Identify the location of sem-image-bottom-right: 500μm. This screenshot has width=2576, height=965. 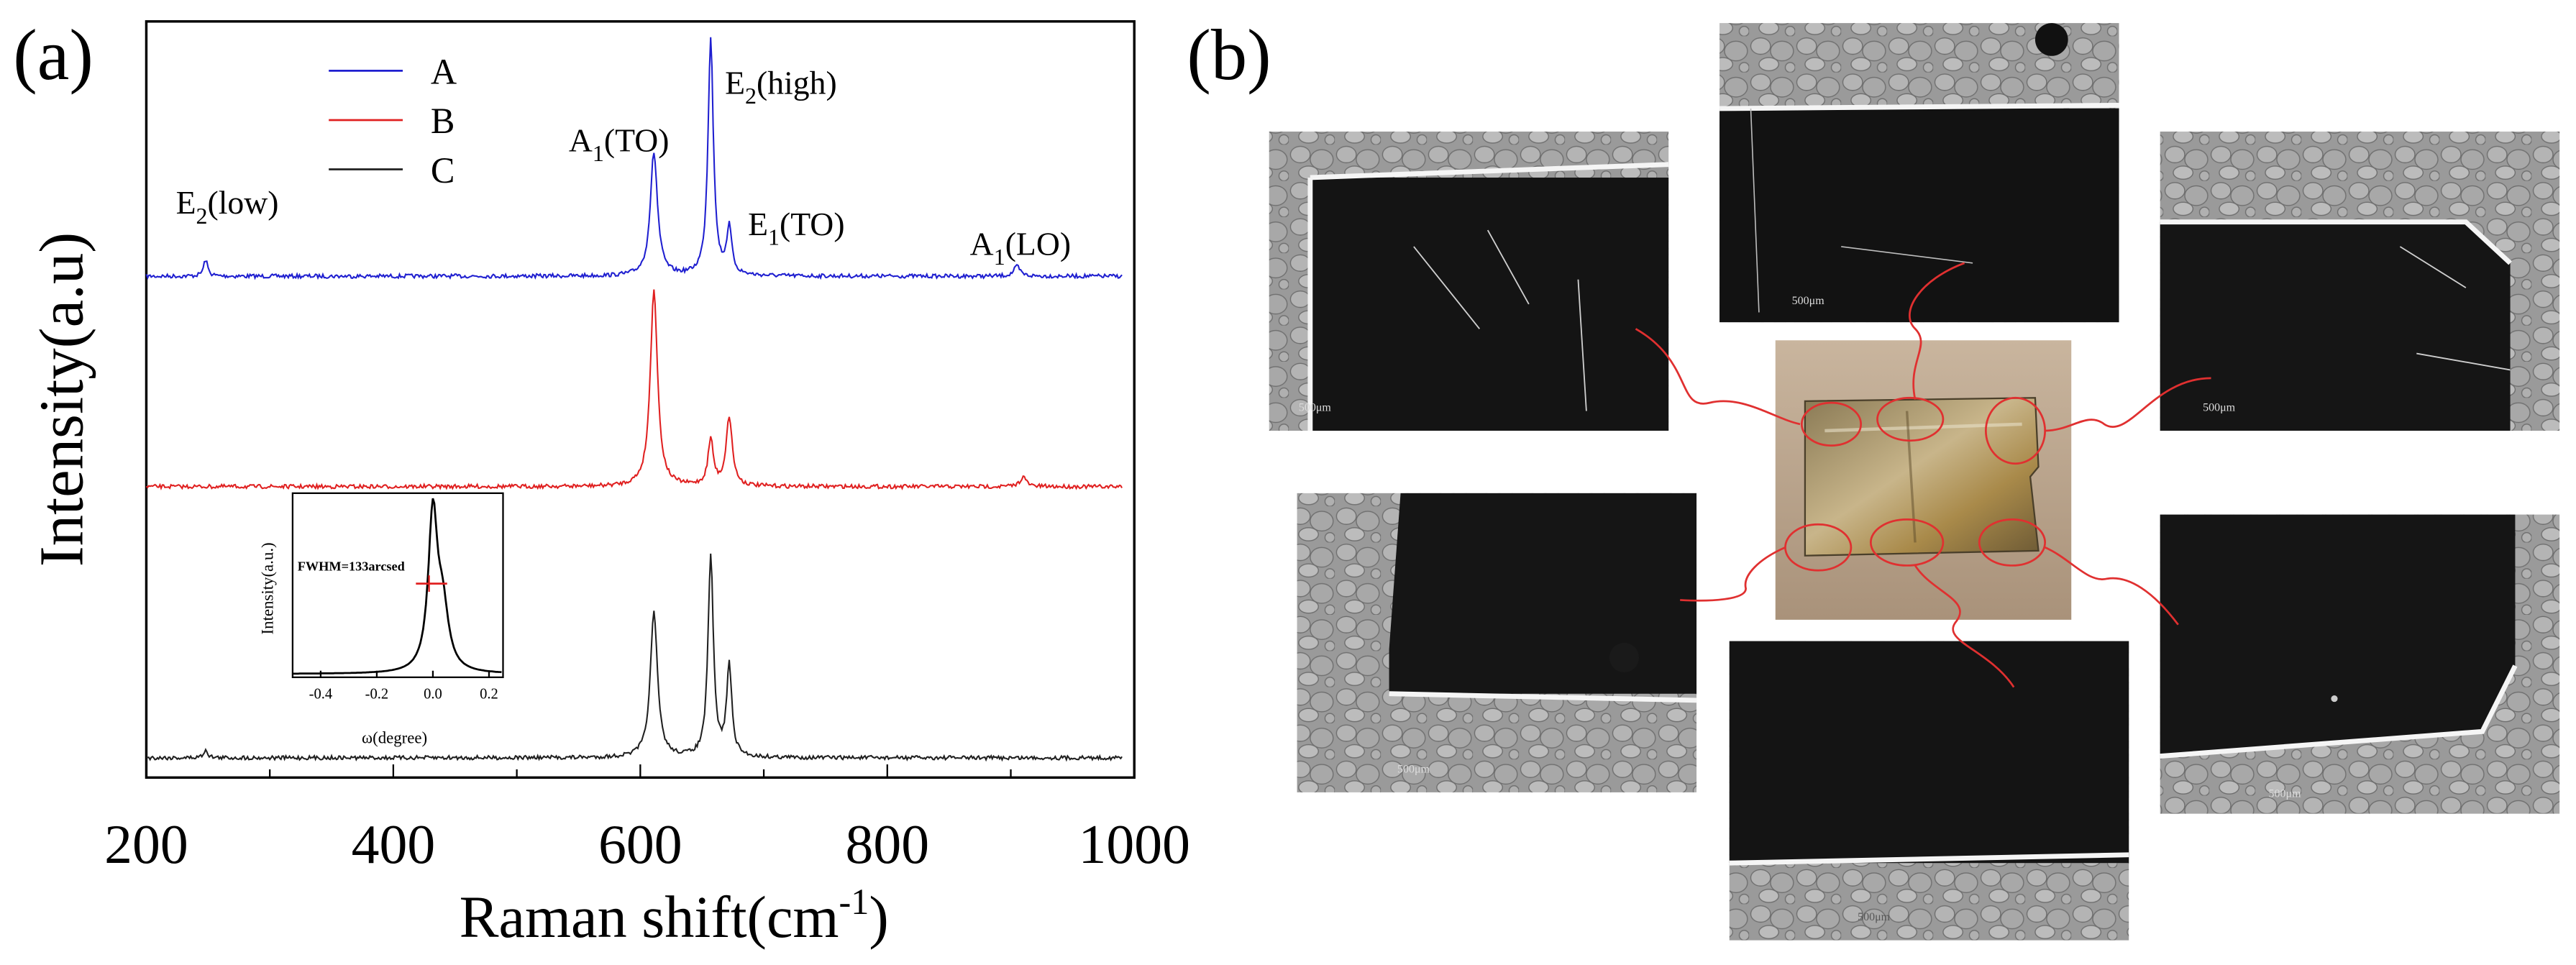
(2360, 664).